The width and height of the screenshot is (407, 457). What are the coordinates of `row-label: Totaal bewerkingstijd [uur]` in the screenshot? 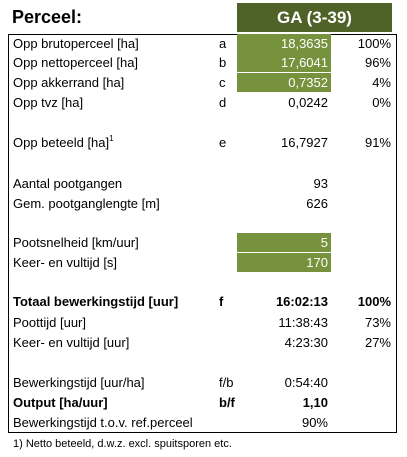 It's located at (95, 302).